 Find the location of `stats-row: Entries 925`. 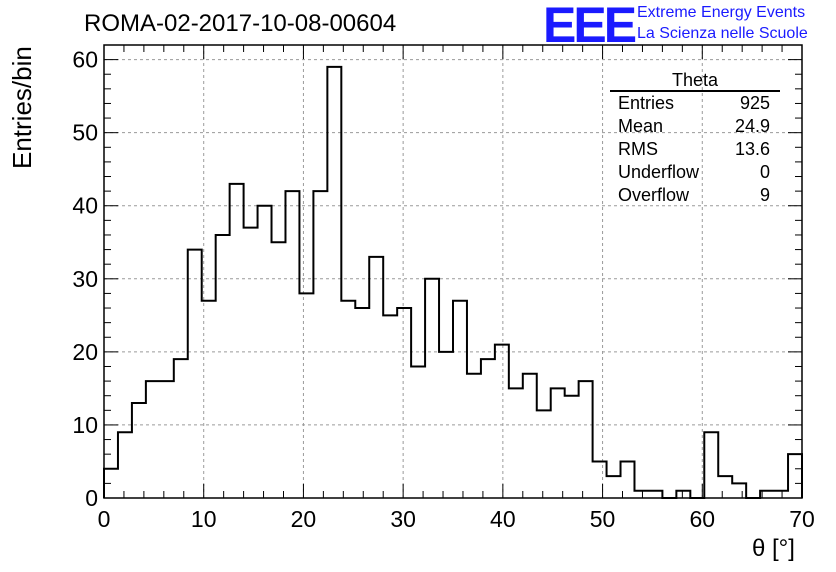

stats-row: Entries 925 is located at coordinates (695, 103).